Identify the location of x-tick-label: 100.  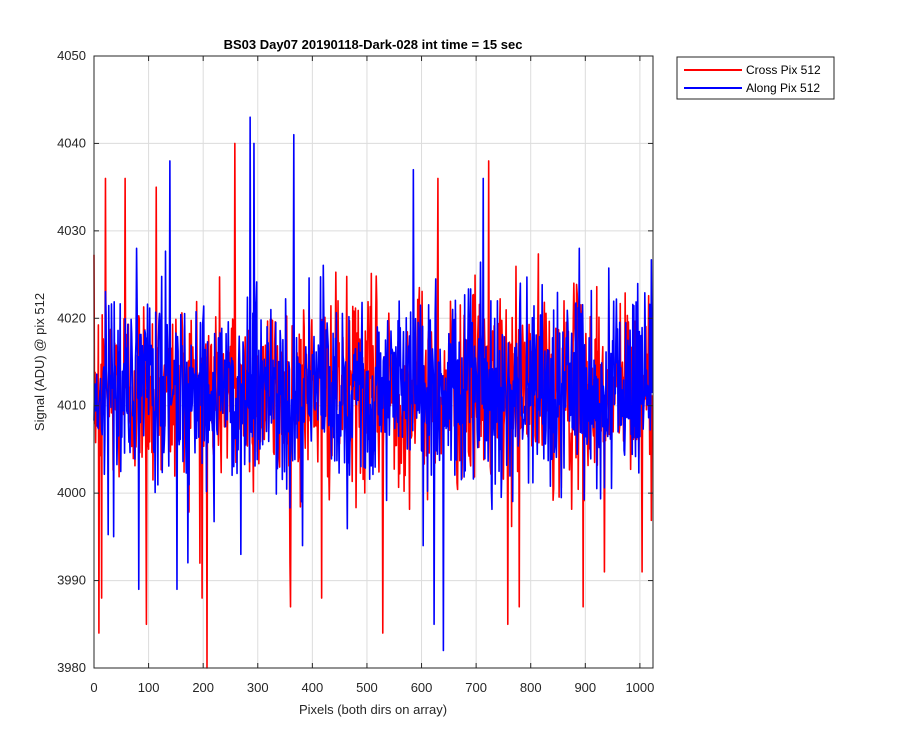
(149, 687).